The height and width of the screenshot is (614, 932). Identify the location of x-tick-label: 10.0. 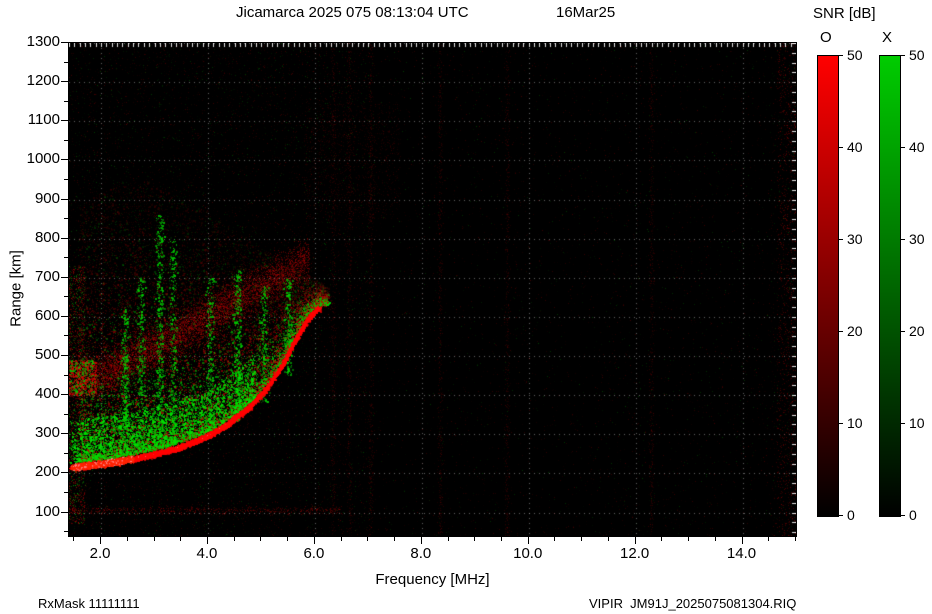
(528, 553).